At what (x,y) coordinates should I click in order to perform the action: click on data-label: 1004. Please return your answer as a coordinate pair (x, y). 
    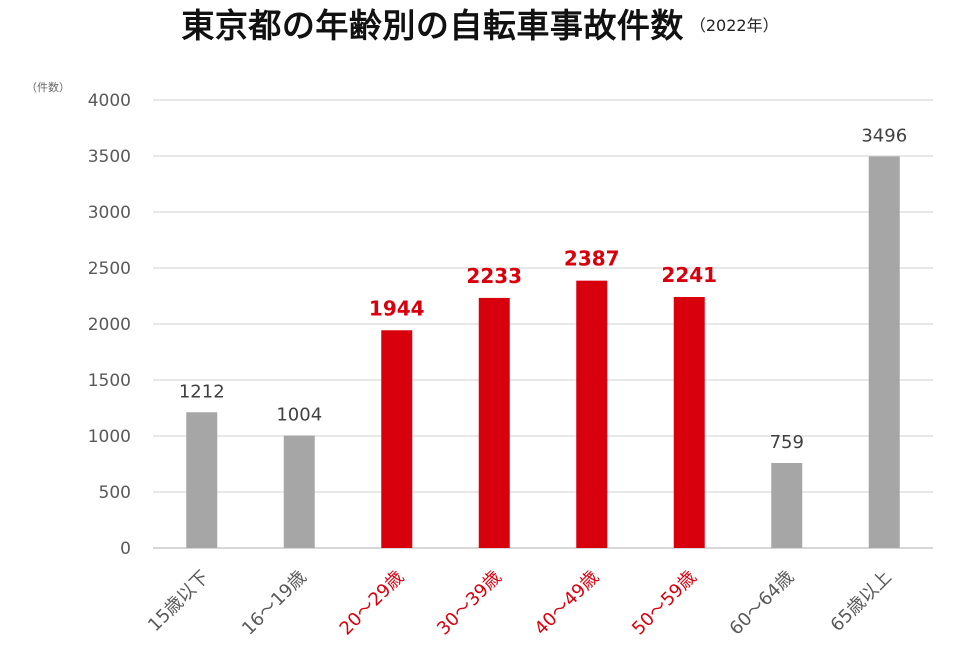
    Looking at the image, I should click on (299, 415).